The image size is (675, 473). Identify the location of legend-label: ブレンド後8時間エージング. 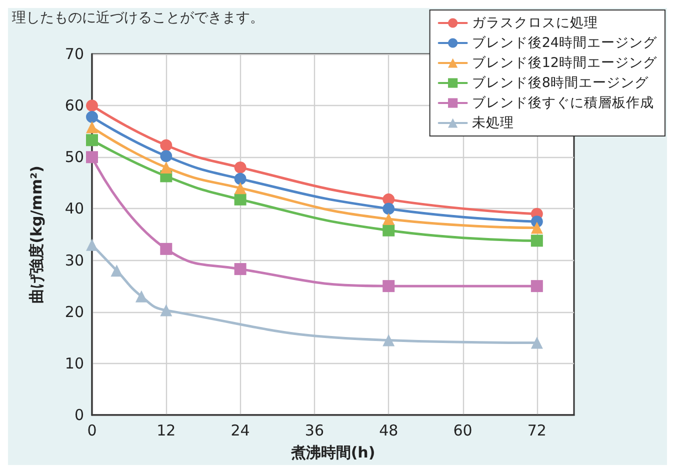
(561, 83).